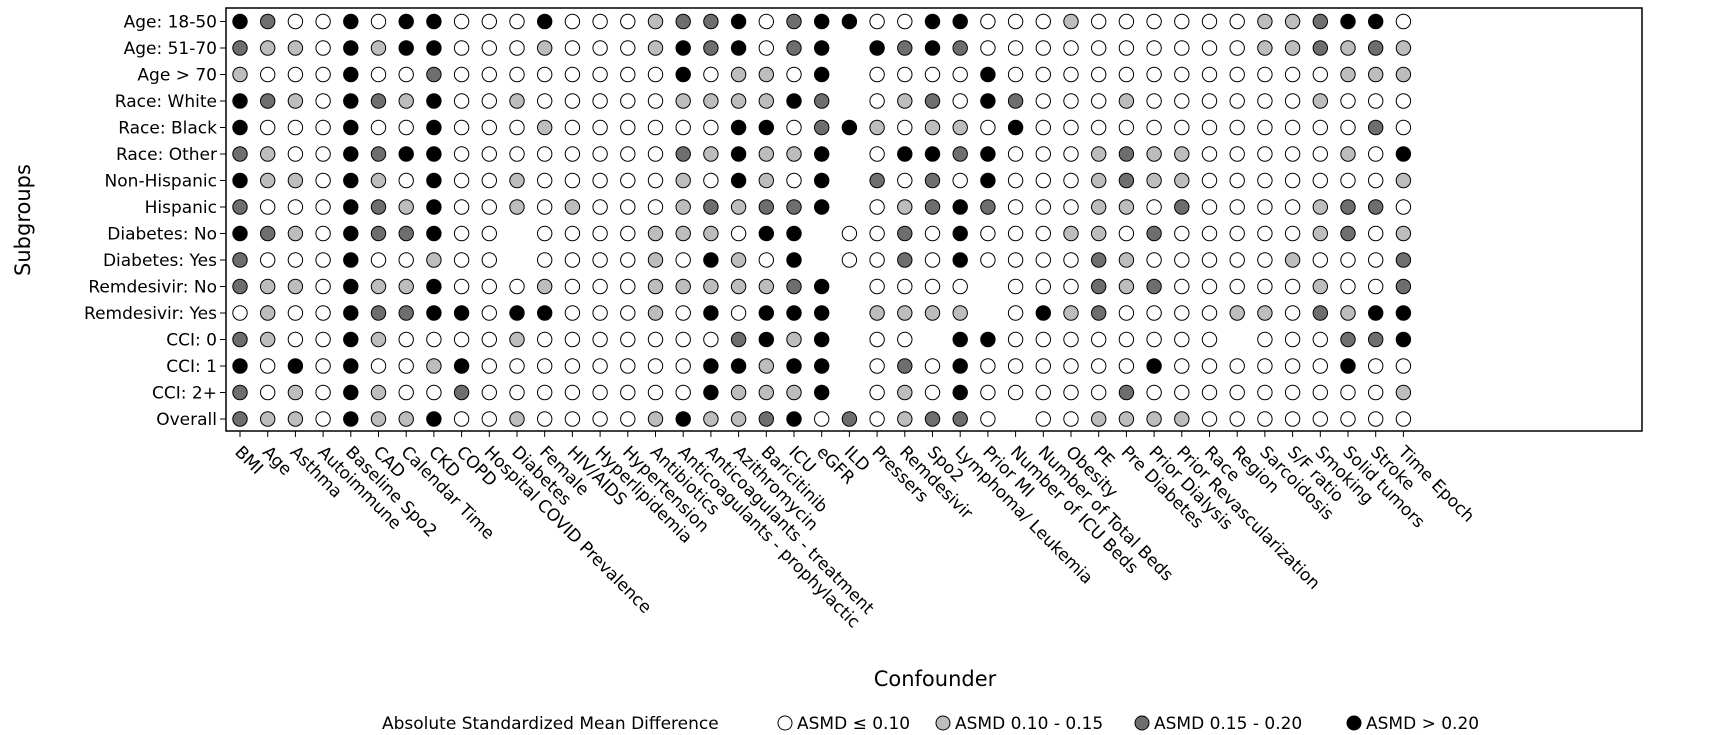 The width and height of the screenshot is (1715, 735). I want to click on y-tick-label: Remdesivir: Yes, so click(150, 314).